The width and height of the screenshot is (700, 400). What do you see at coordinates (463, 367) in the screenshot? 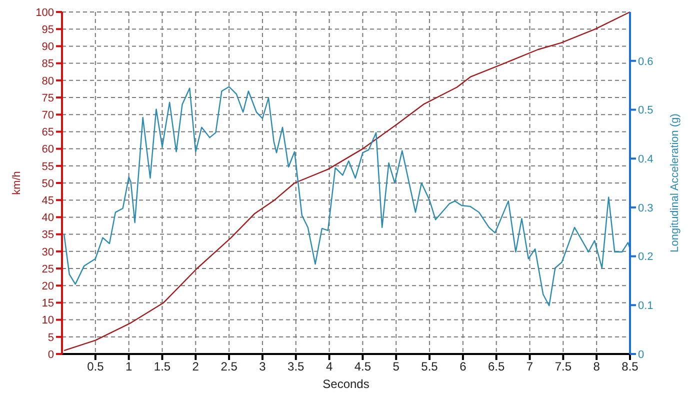
I see `x-tick-label: 6` at bounding box center [463, 367].